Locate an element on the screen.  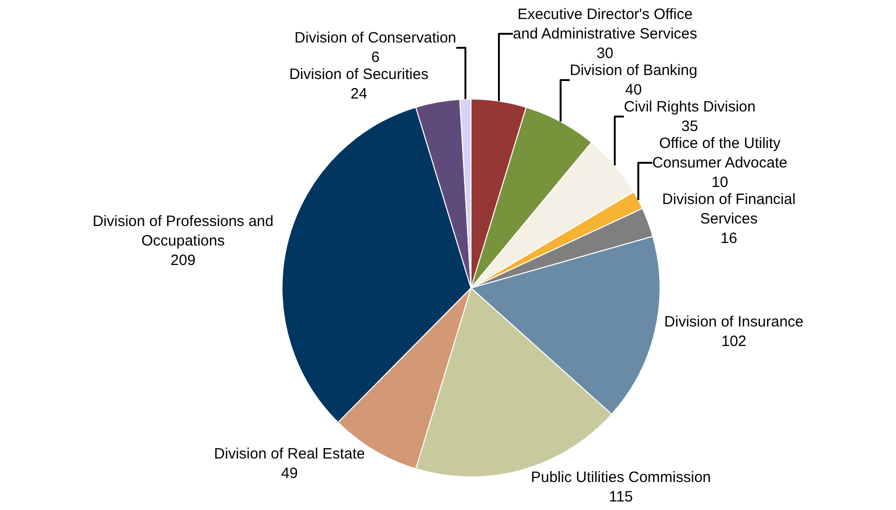
data-label: 209 is located at coordinates (183, 261).